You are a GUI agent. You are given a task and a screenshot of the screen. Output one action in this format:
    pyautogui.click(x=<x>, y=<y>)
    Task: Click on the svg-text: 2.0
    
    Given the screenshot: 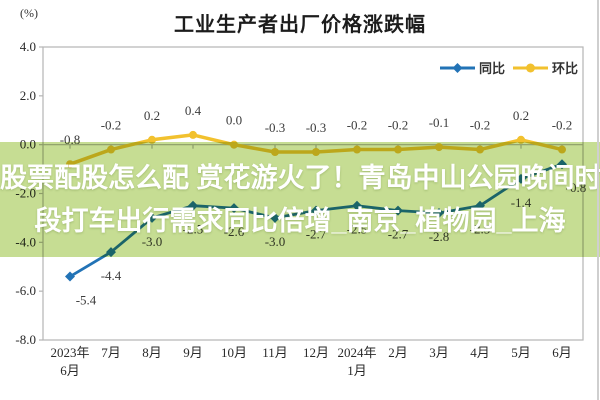 What is the action you would take?
    pyautogui.click(x=28, y=95)
    